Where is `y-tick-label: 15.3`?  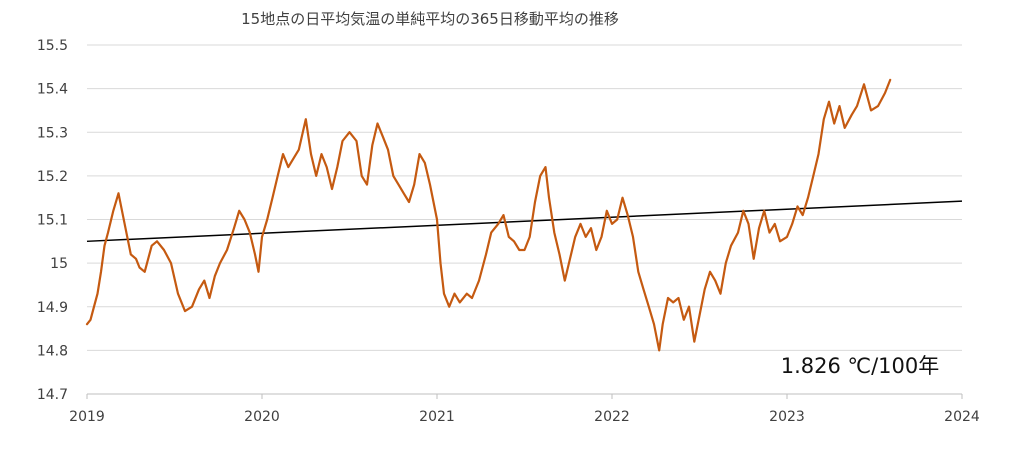
y-tick-label: 15.3 is located at coordinates (52, 133).